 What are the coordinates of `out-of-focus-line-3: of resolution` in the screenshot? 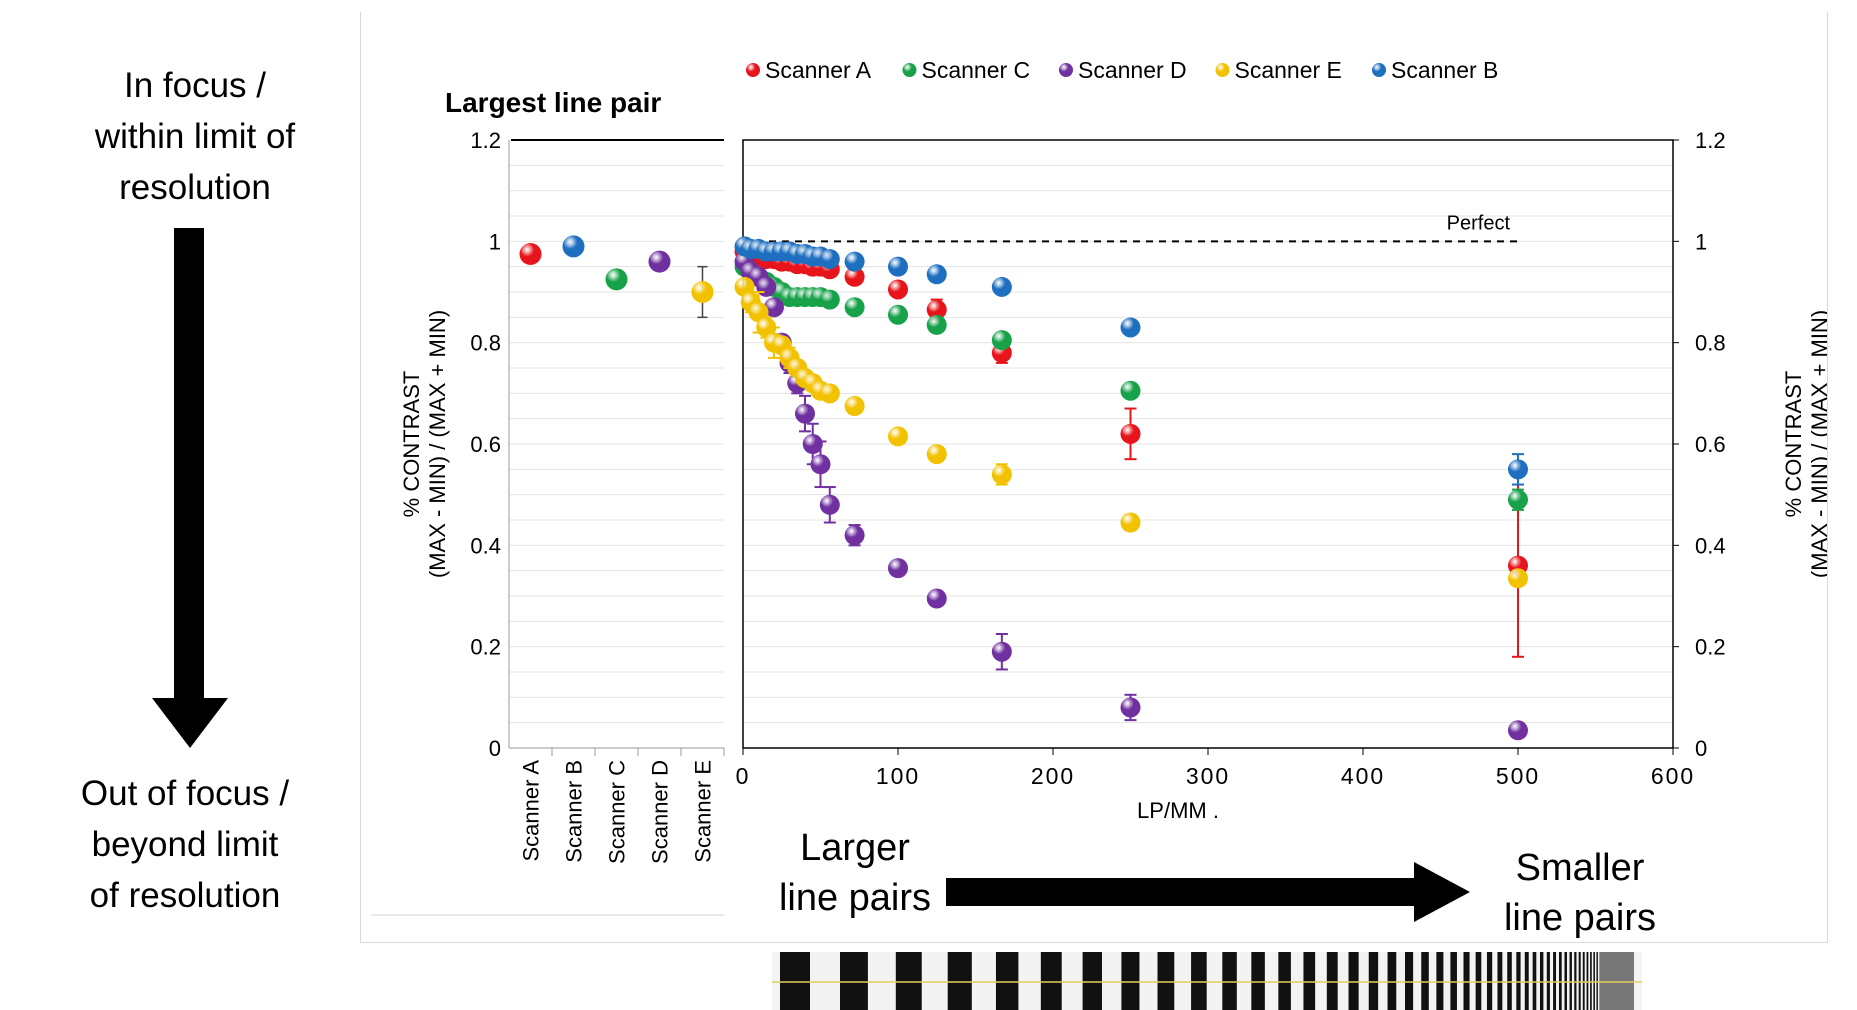 It's located at (185, 895).